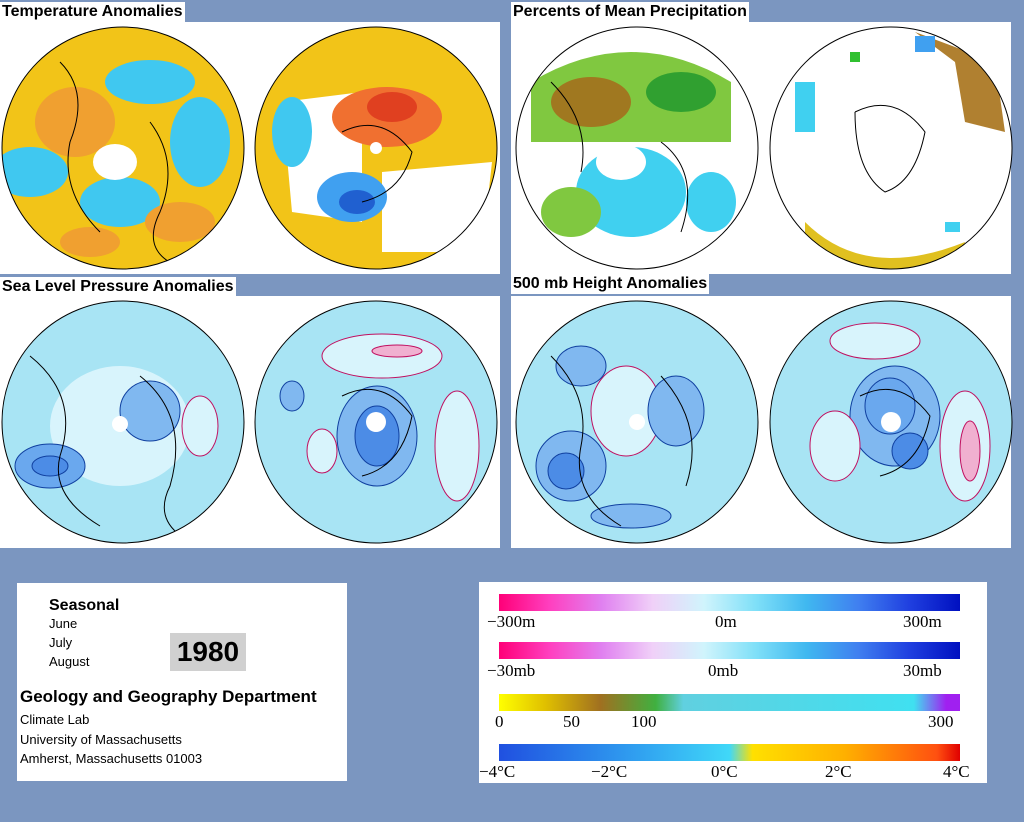 Image resolution: width=1024 pixels, height=822 pixels. I want to click on pressure-scale-min: −30mb, so click(511, 670).